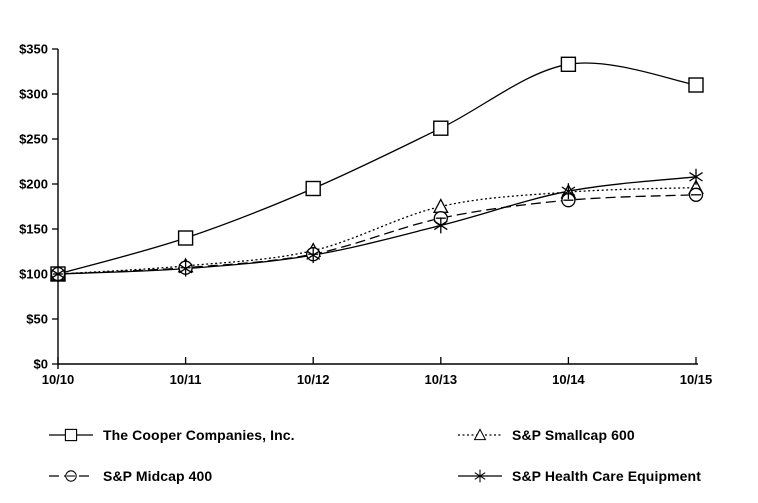 The image size is (758, 503). I want to click on legend-label-healthcare-equipment: S&P Health Care Equipment, so click(606, 476).